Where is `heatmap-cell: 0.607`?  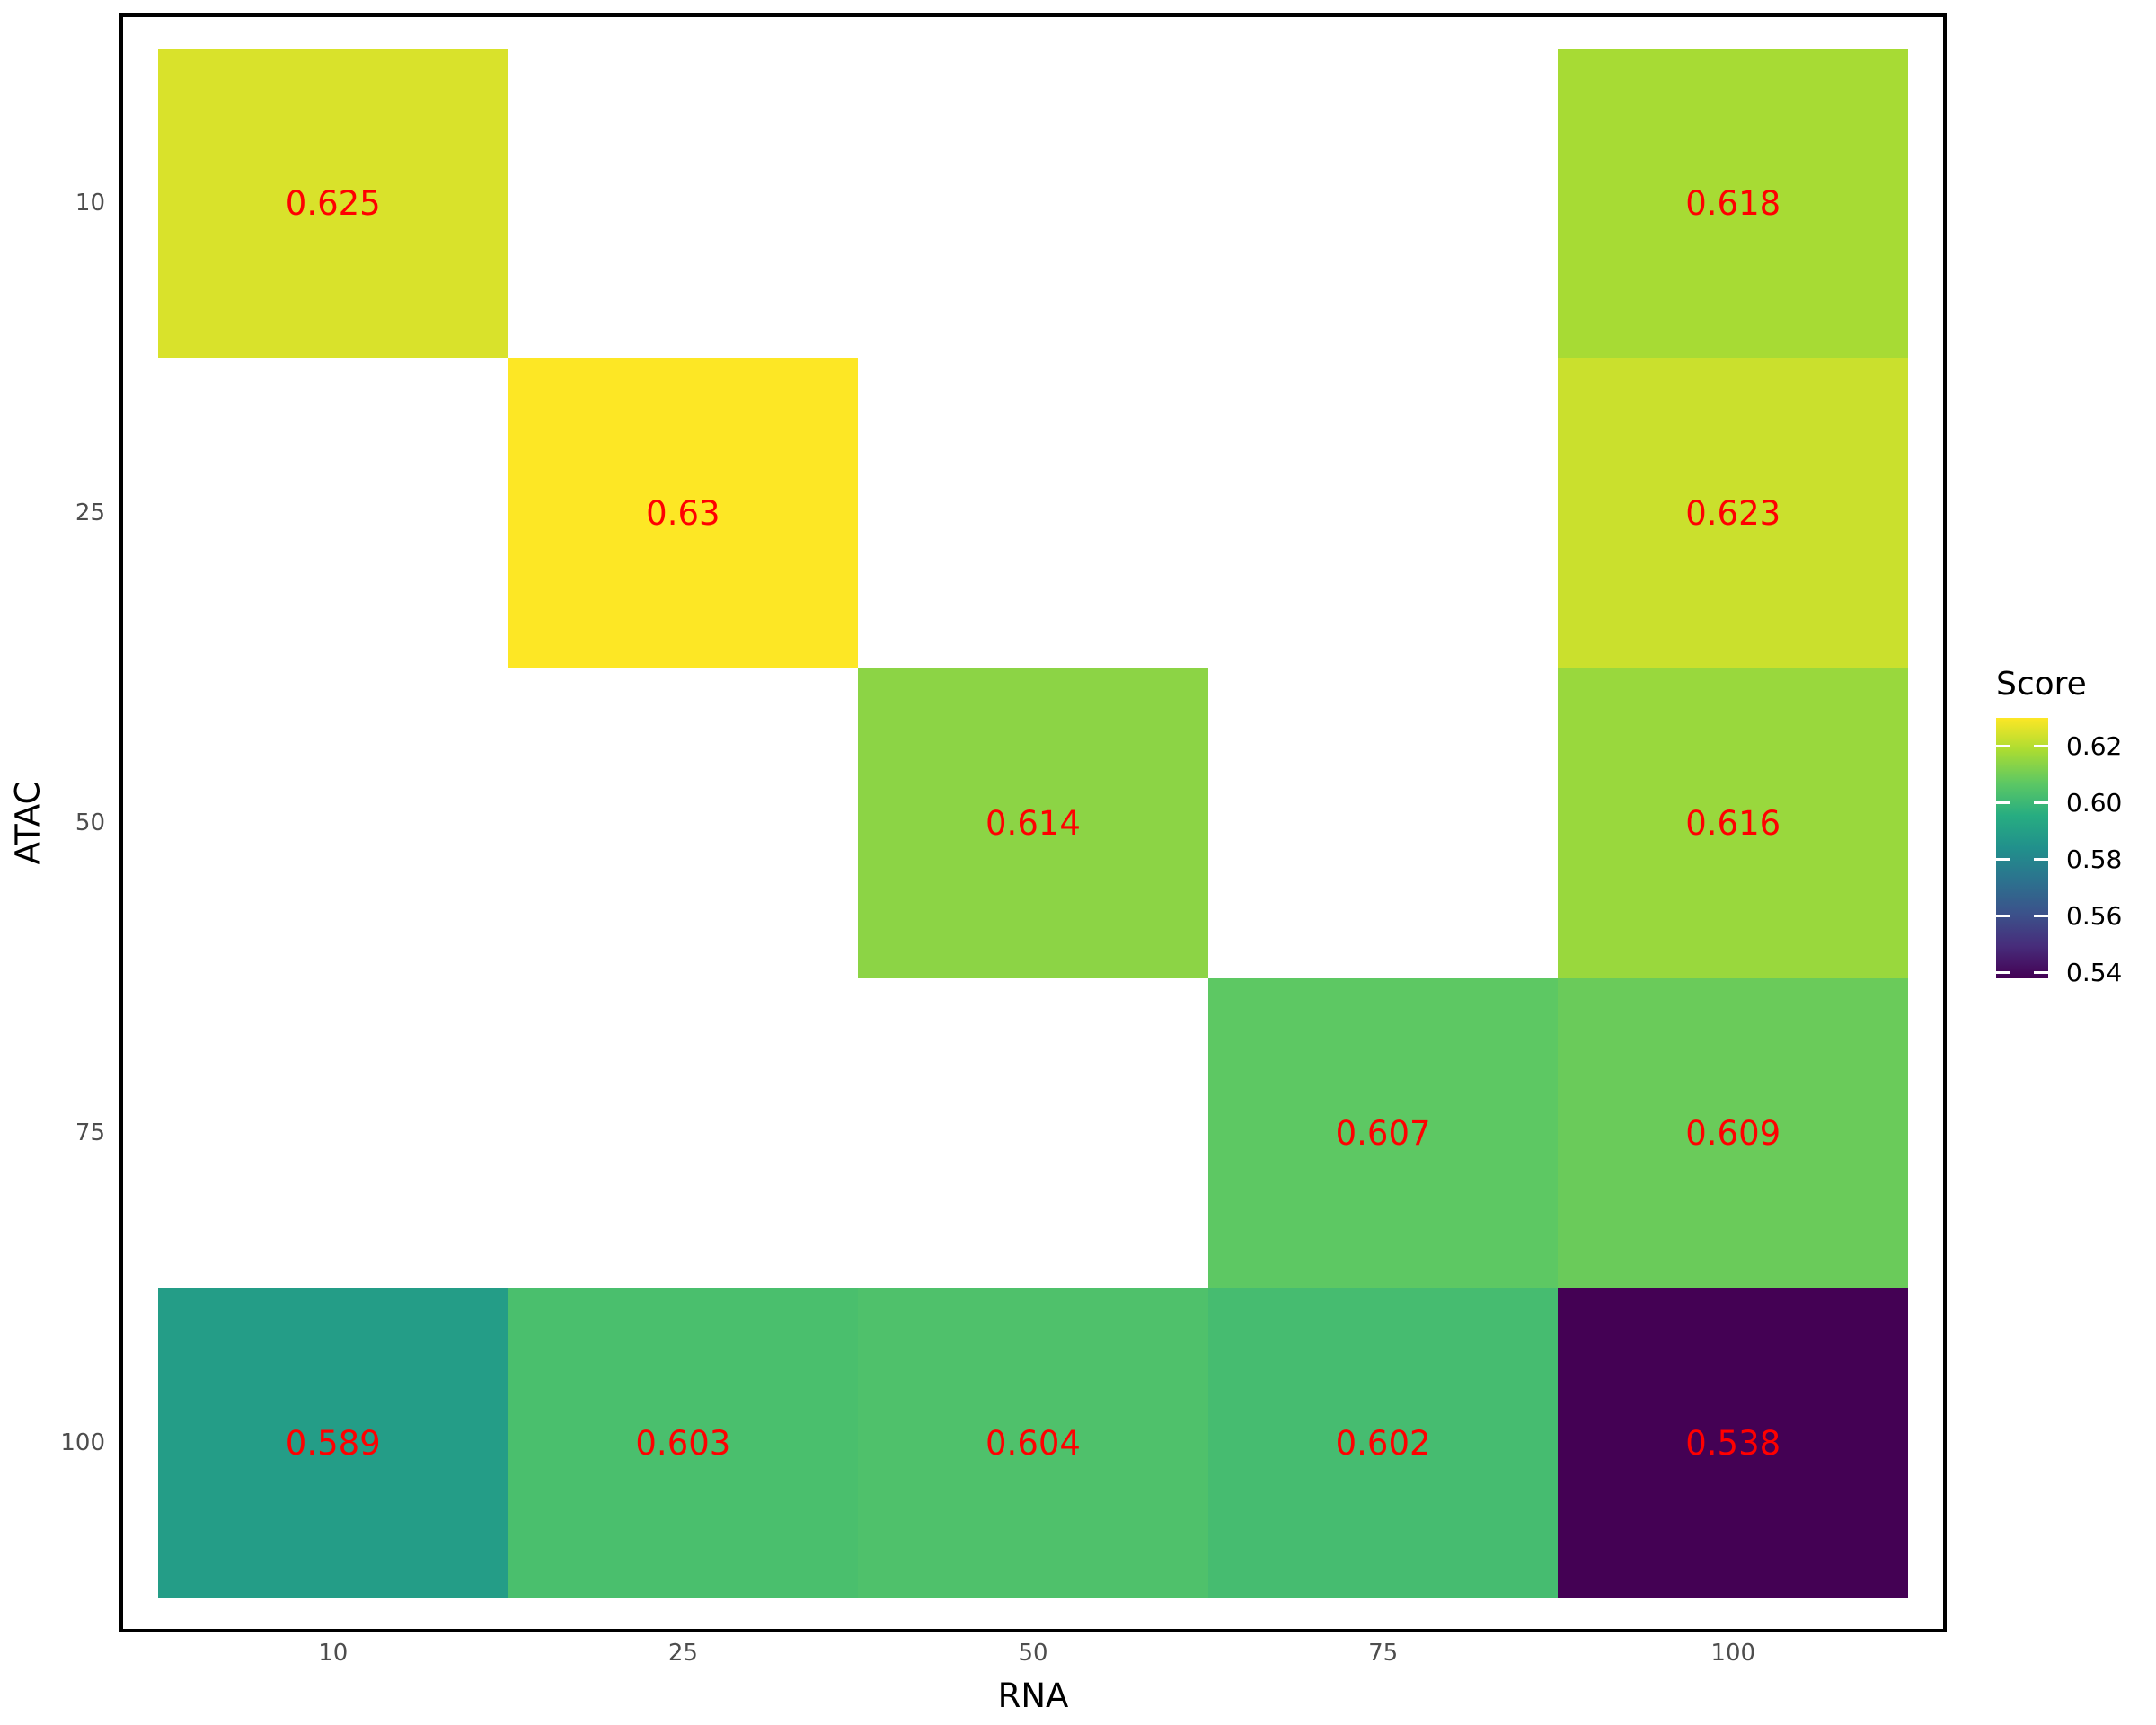 heatmap-cell: 0.607 is located at coordinates (1383, 1133).